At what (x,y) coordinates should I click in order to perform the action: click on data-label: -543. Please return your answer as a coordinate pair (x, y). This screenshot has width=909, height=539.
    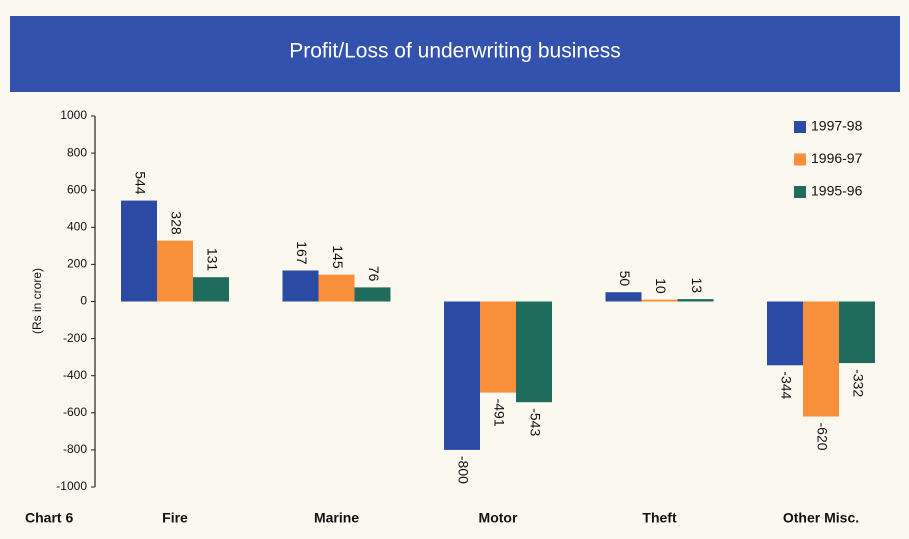
    Looking at the image, I should click on (535, 422).